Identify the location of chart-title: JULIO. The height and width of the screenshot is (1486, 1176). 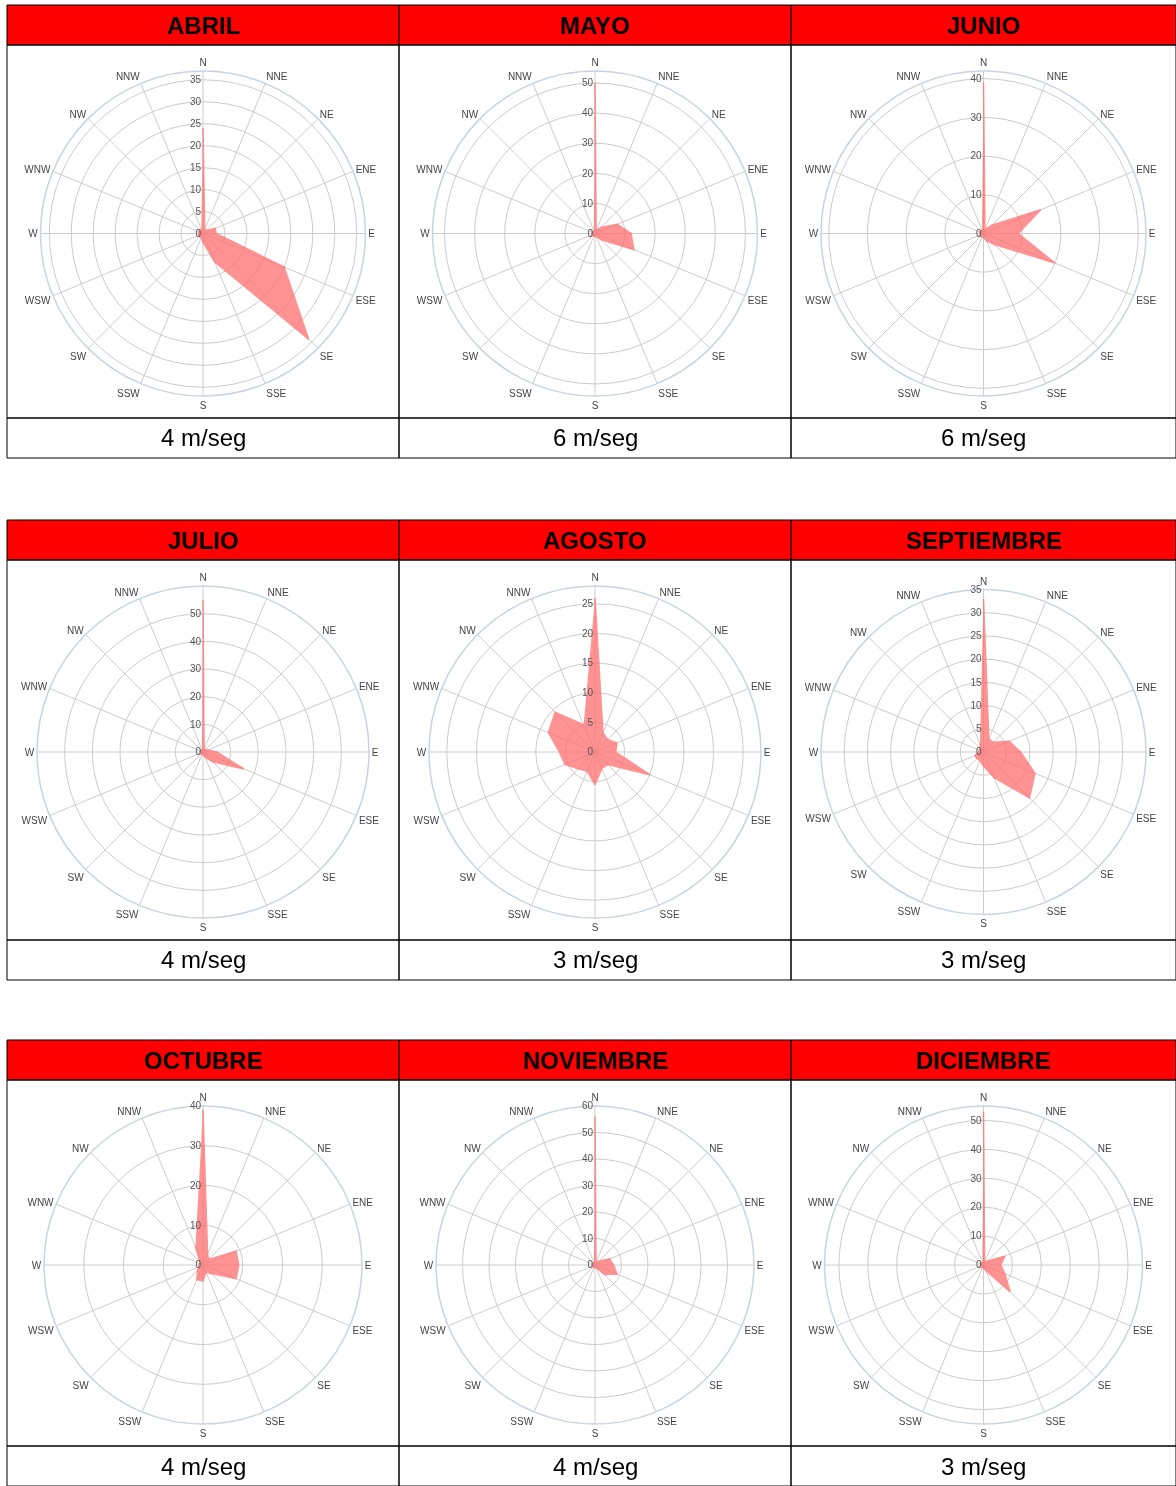
(203, 540).